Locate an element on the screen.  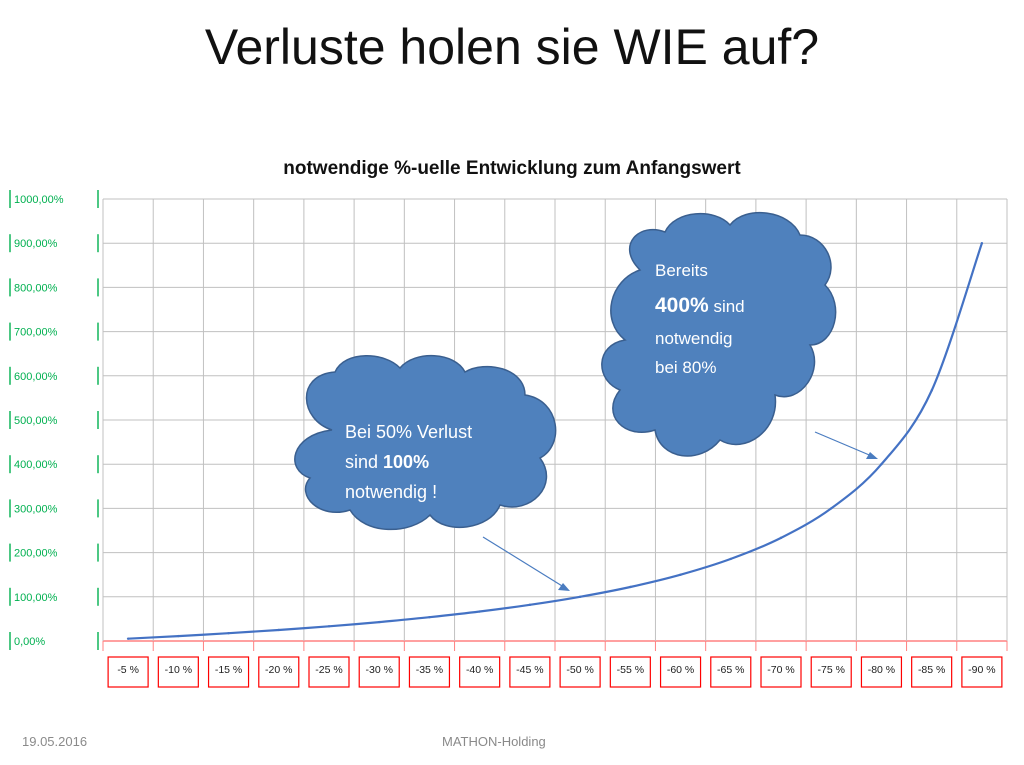
cloud-callout-80: Bereits 400% sind notwendig bei 80% is located at coordinates (719, 334).